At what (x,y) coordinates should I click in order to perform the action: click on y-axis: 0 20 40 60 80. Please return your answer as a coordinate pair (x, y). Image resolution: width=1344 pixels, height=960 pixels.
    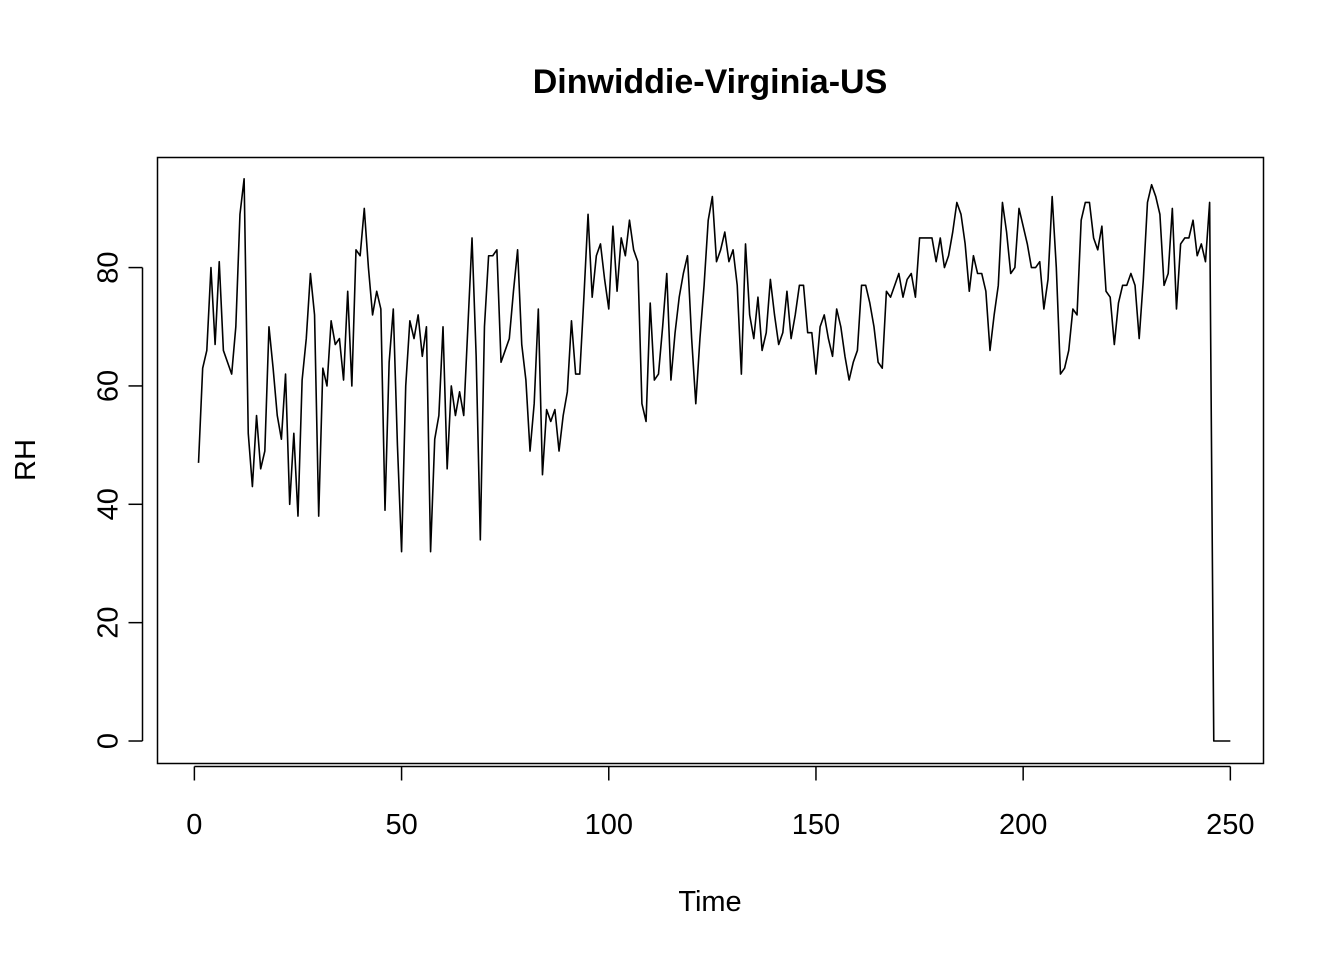
    Looking at the image, I should click on (118, 500).